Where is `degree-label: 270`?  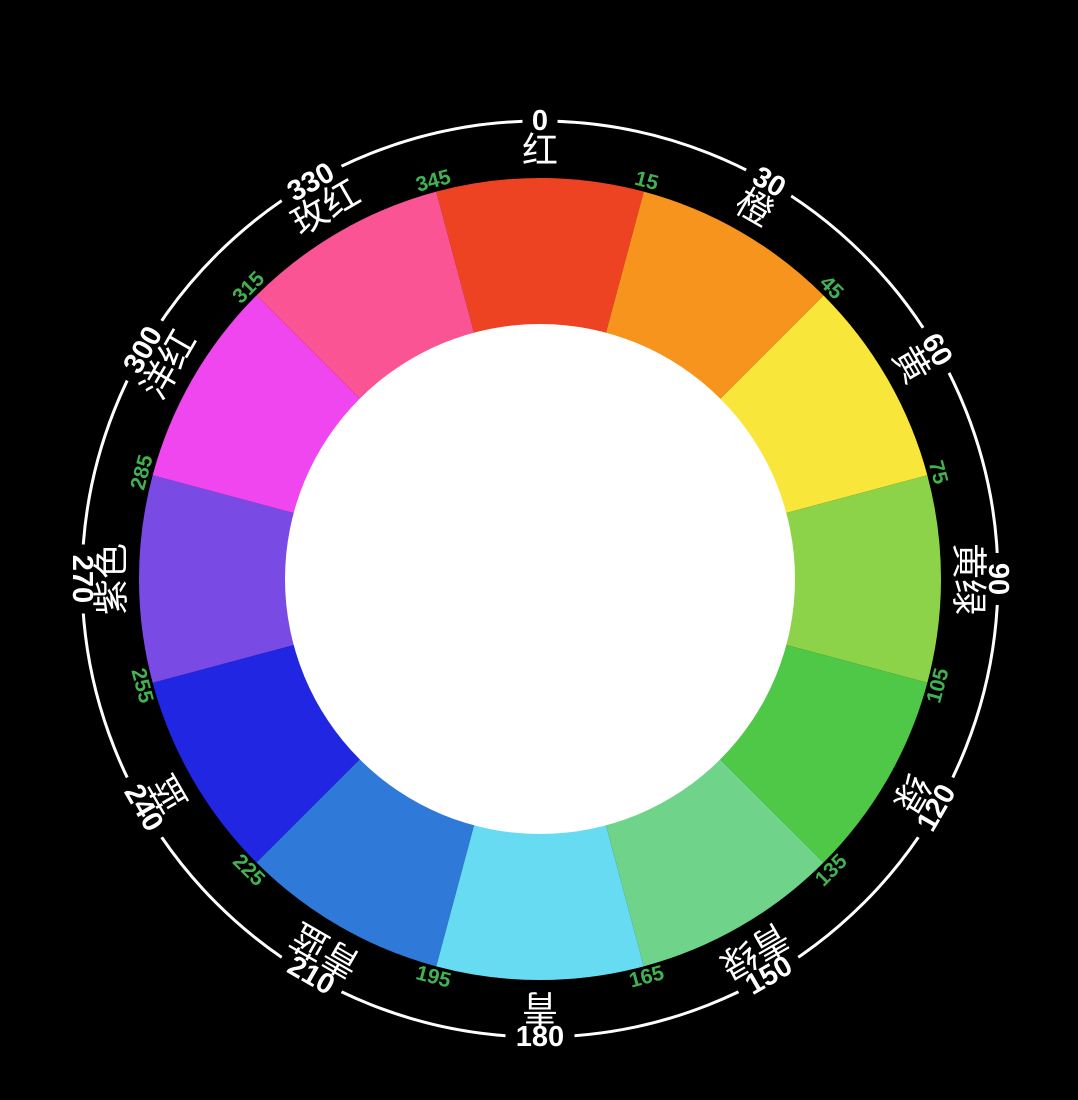 degree-label: 270 is located at coordinates (82, 579).